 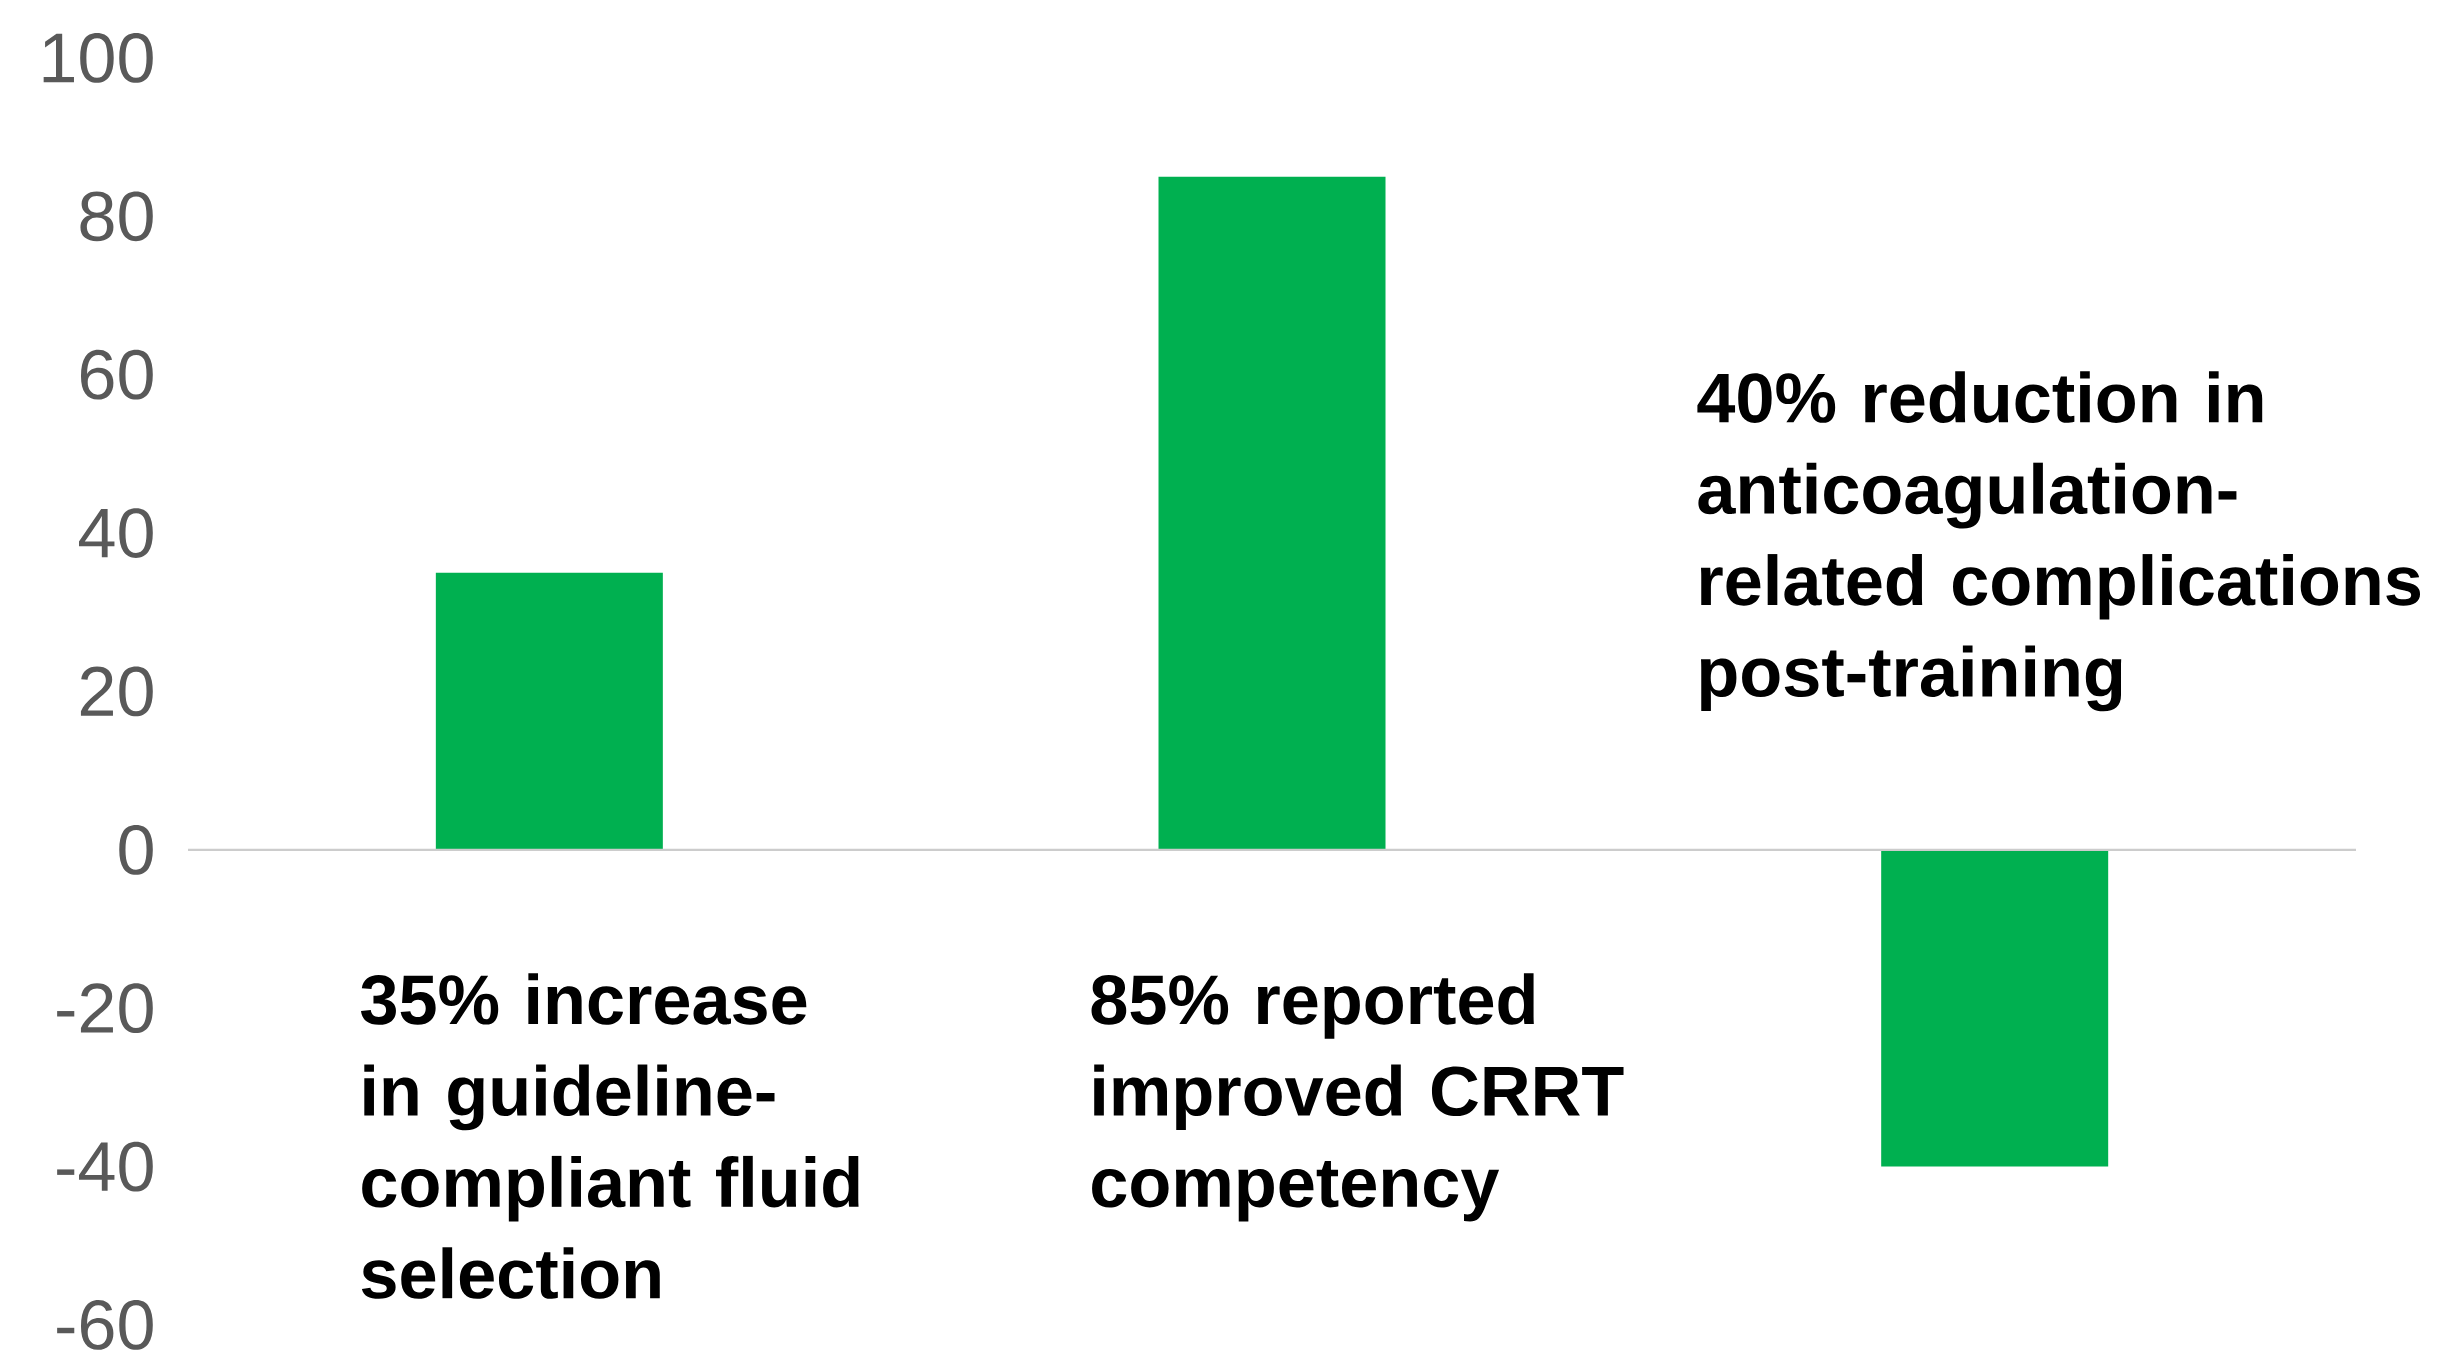 I want to click on y-tick-label: 0, so click(x=136, y=850).